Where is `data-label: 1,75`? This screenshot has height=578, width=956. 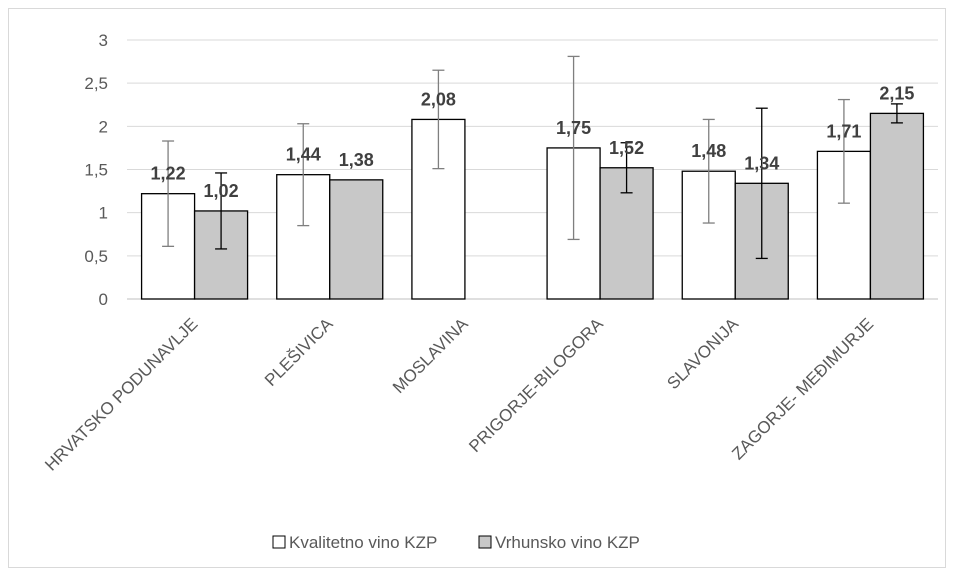 data-label: 1,75 is located at coordinates (573, 128).